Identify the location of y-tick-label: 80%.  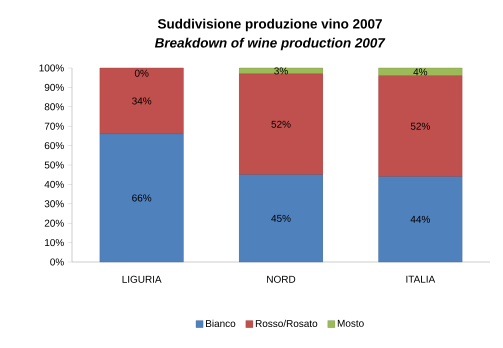
(54, 106).